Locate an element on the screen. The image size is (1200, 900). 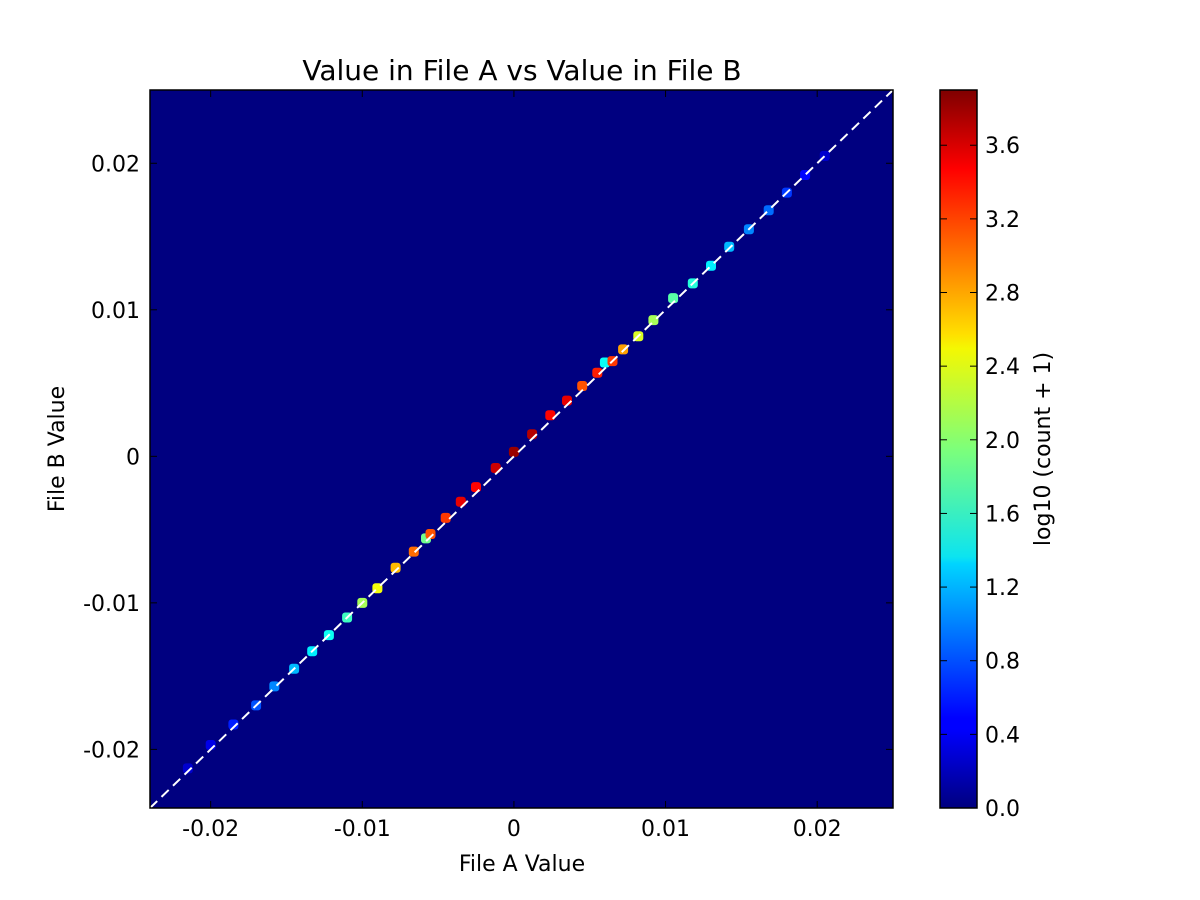
colorbar-tick-label: 0.8 is located at coordinates (1002, 662).